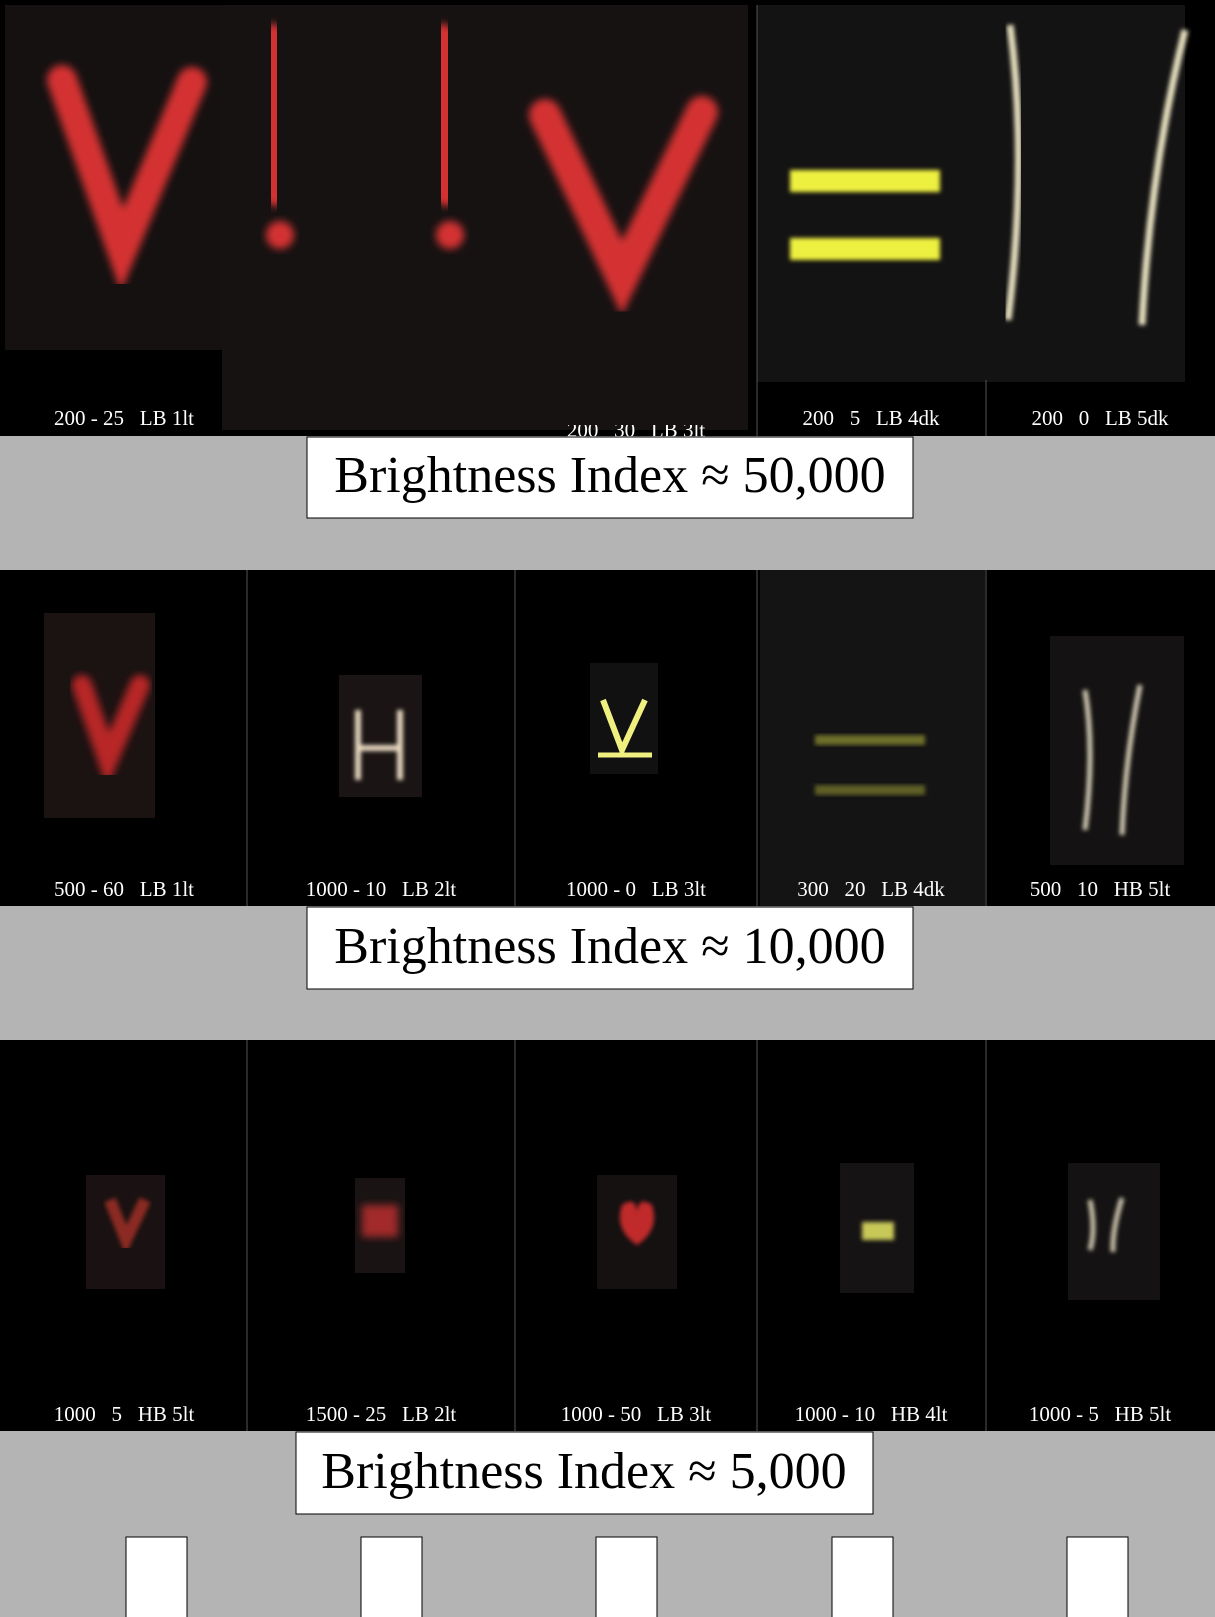 The height and width of the screenshot is (1617, 1215). Describe the element at coordinates (124, 418) in the screenshot. I see `caption: 200 - 25 LB 1lt` at that location.